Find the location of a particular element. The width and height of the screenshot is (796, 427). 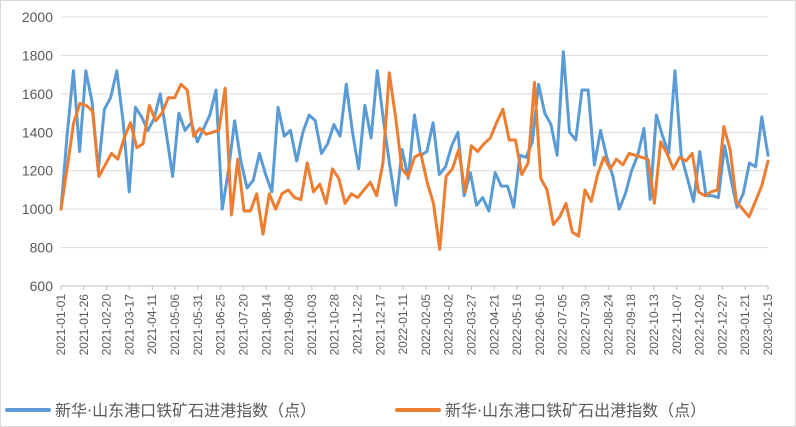

x-tick-label: 2021-01-01 is located at coordinates (61, 325).